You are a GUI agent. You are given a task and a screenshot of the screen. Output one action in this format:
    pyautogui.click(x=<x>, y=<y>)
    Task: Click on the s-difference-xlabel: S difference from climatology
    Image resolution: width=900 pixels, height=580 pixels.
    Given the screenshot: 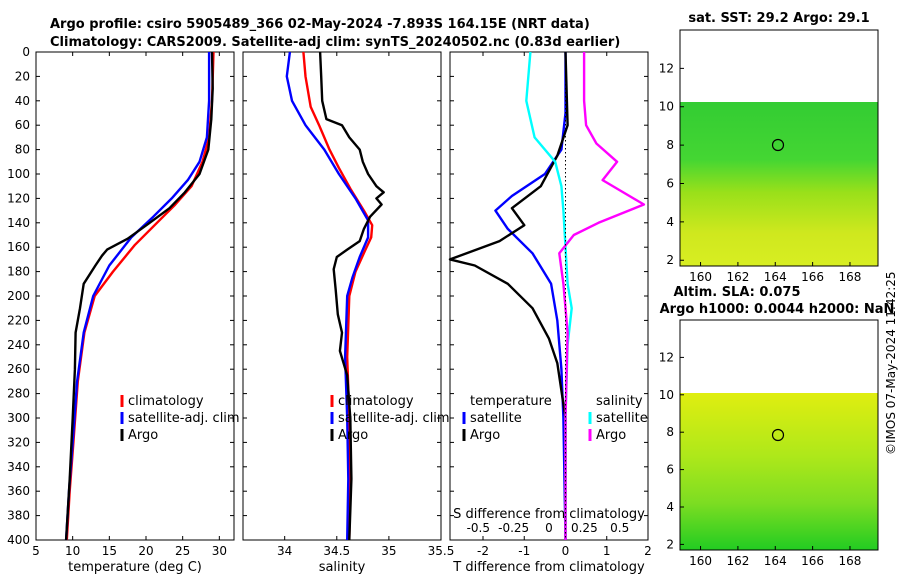 What is the action you would take?
    pyautogui.click(x=549, y=514)
    